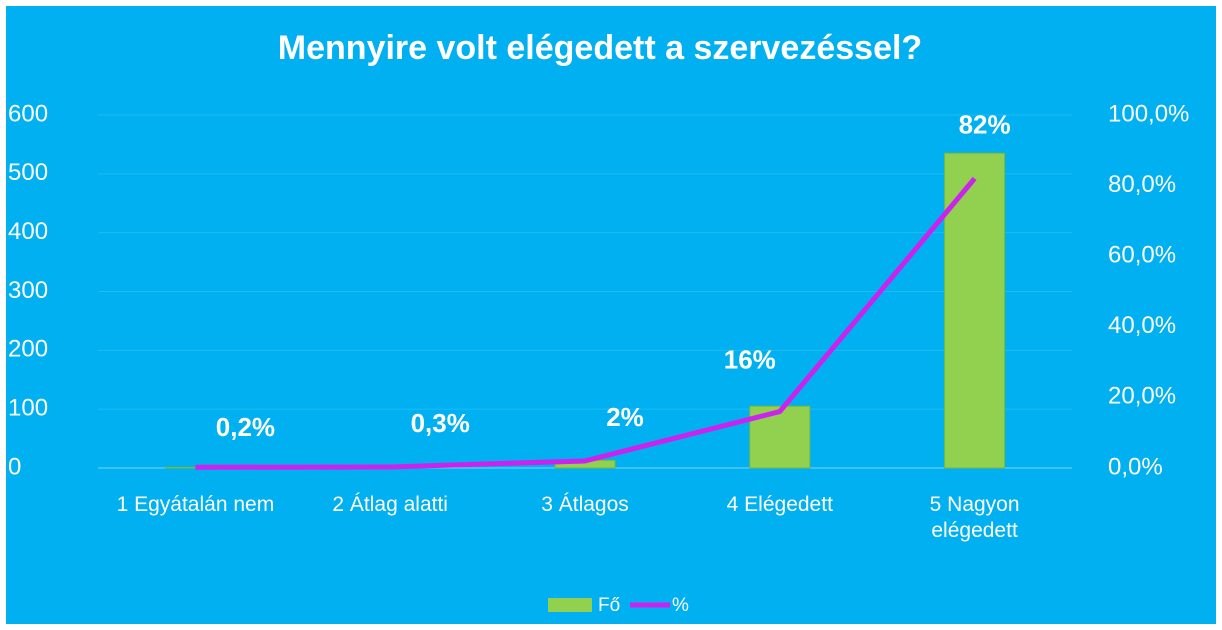 This screenshot has width=1222, height=630. What do you see at coordinates (1135, 466) in the screenshot?
I see `y2-tick-label: 0,0%` at bounding box center [1135, 466].